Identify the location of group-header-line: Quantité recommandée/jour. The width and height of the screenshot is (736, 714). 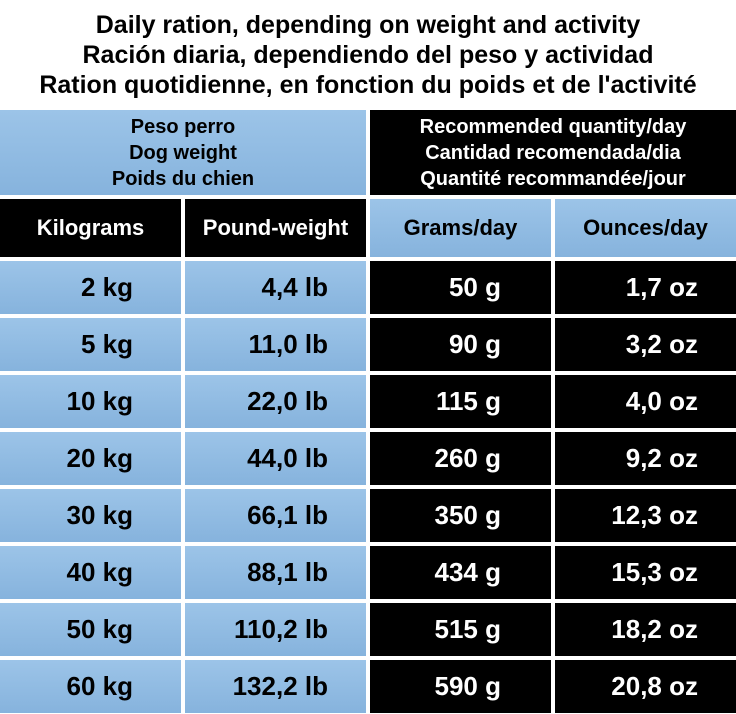
(553, 178).